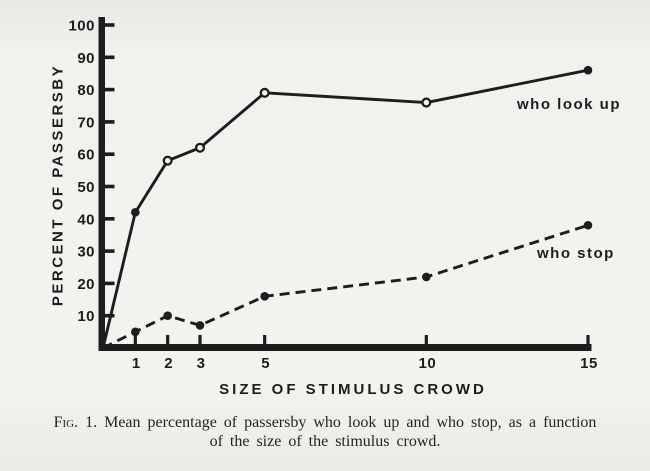 The image size is (650, 471). I want to click on x-tick-label: 5, so click(265, 363).